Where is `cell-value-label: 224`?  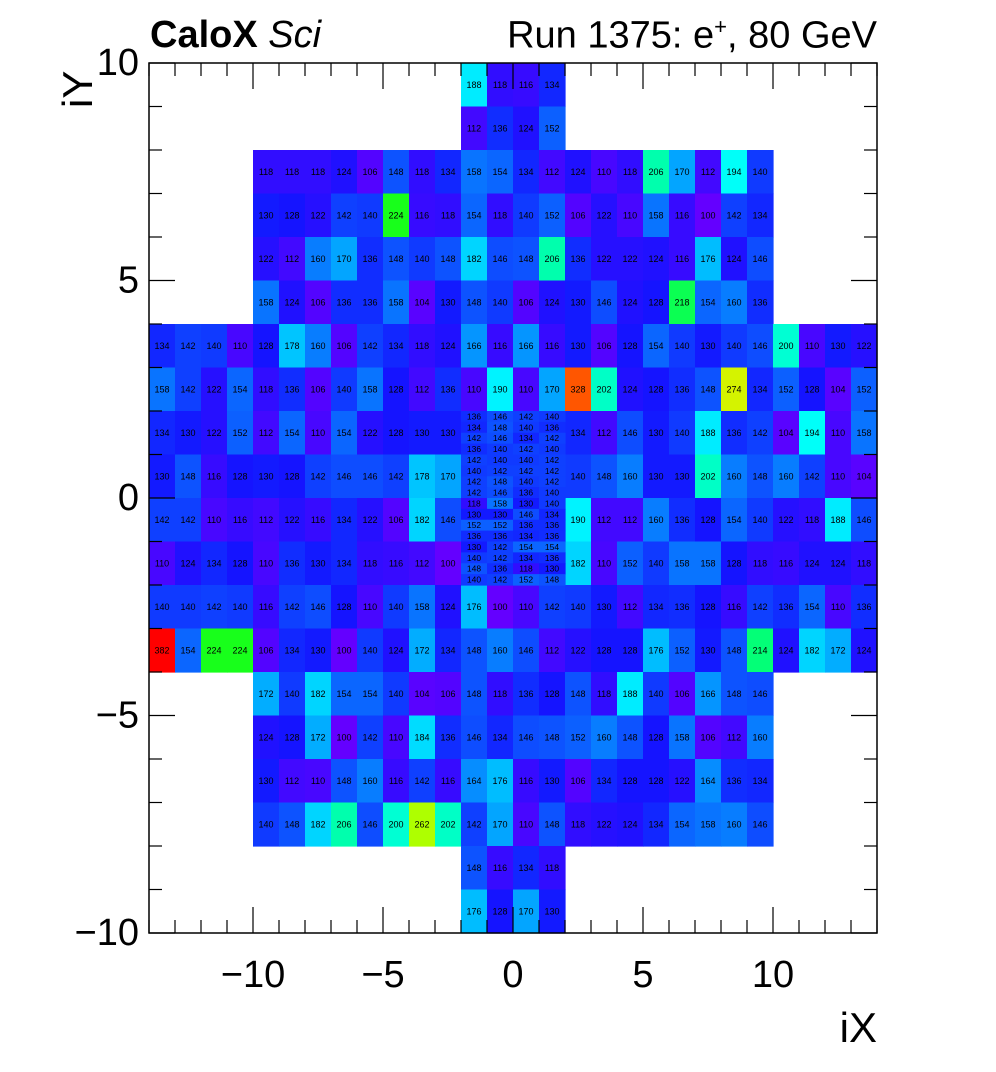
cell-value-label: 224 is located at coordinates (239, 650).